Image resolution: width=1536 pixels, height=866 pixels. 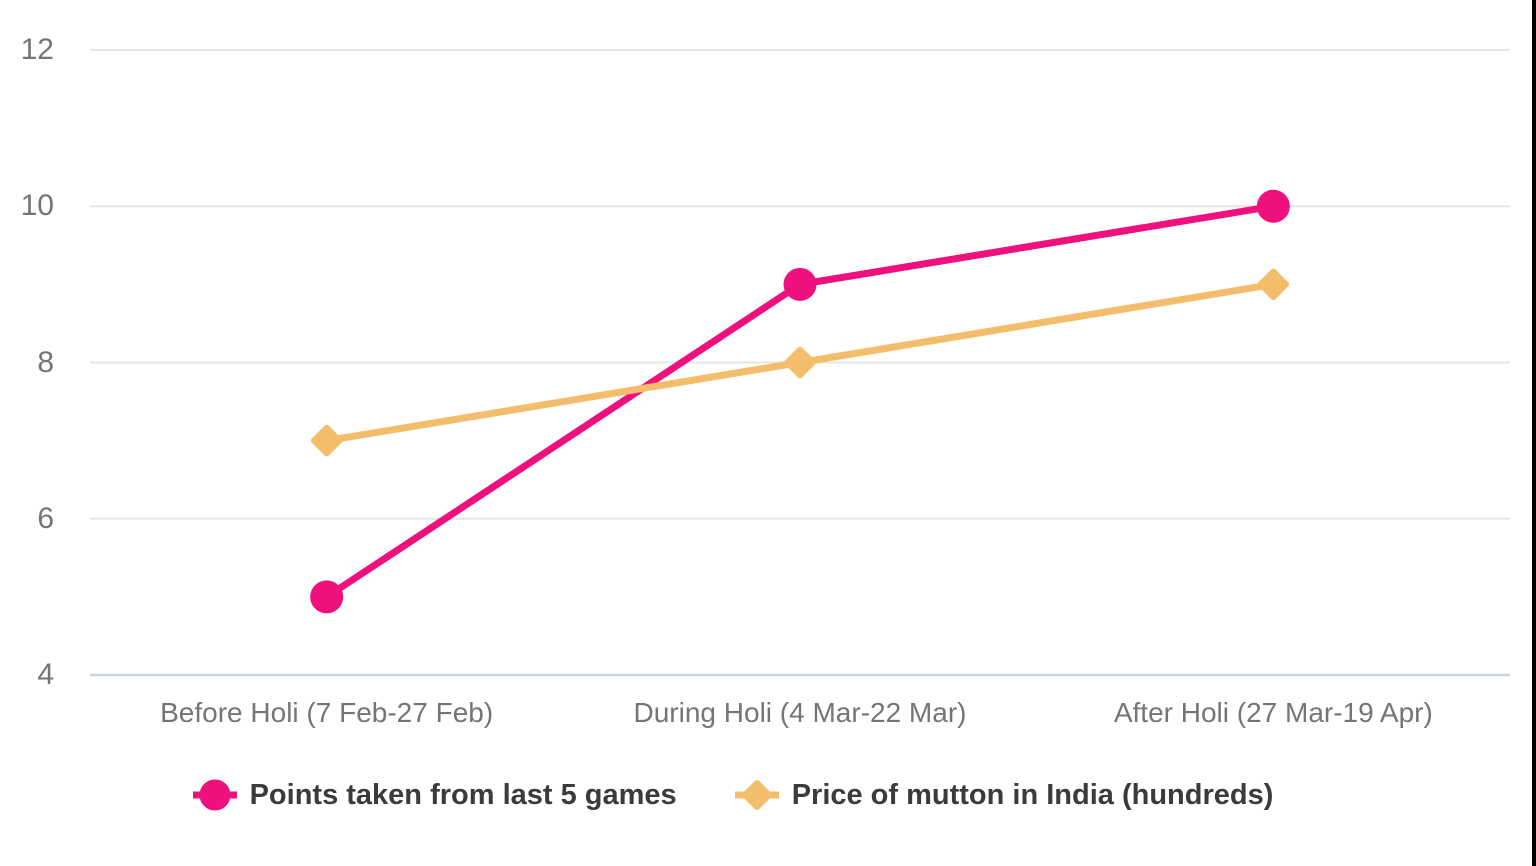 I want to click on legend-marker-circle, so click(x=215, y=795).